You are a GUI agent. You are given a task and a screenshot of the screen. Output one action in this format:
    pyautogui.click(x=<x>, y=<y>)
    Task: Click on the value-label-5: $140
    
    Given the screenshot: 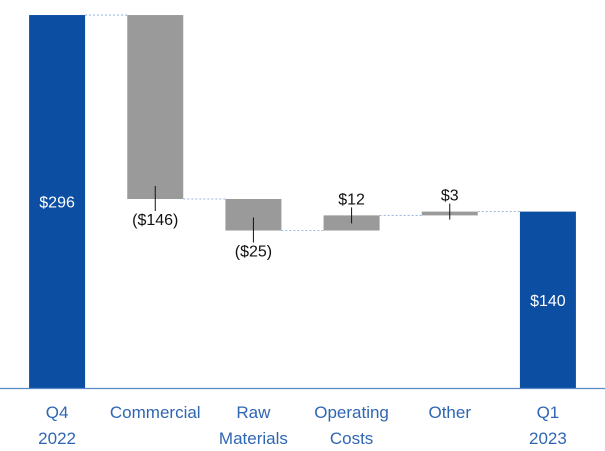 What is the action you would take?
    pyautogui.click(x=548, y=301)
    